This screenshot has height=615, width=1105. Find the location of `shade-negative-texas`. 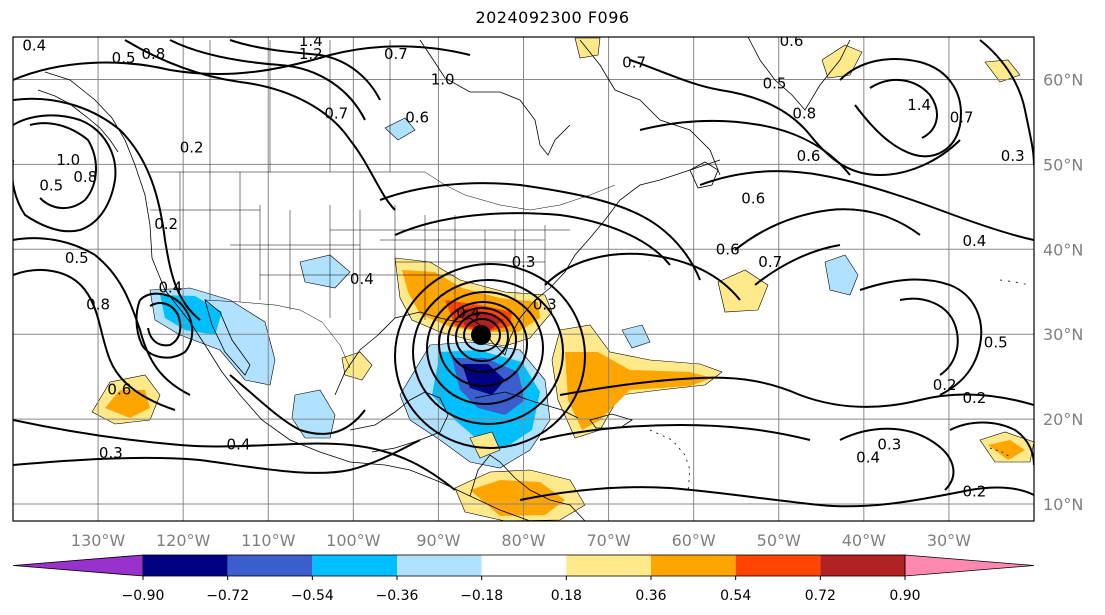

shade-negative-texas is located at coordinates (325, 271).